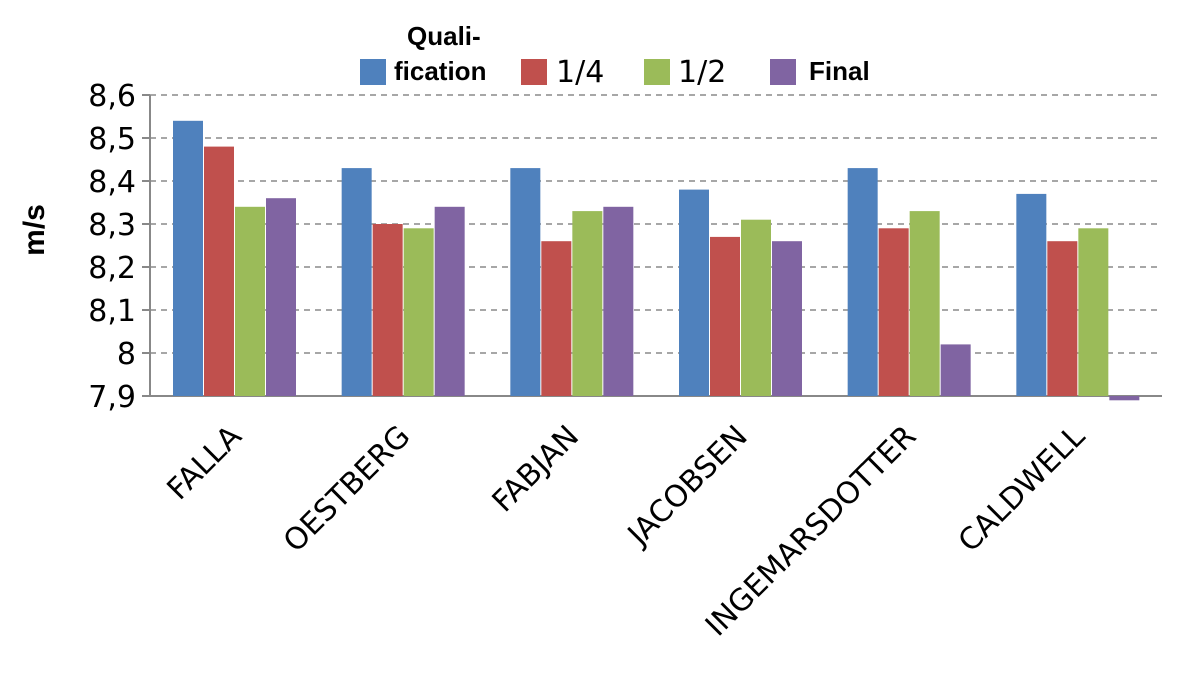  I want to click on y-tick-label: 8,5, so click(112, 139).